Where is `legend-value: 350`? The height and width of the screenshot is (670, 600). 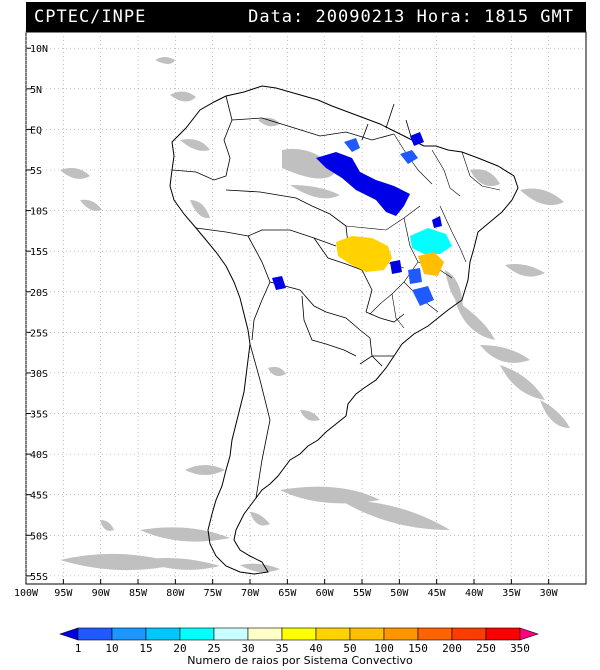 legend-value: 350 is located at coordinates (520, 648).